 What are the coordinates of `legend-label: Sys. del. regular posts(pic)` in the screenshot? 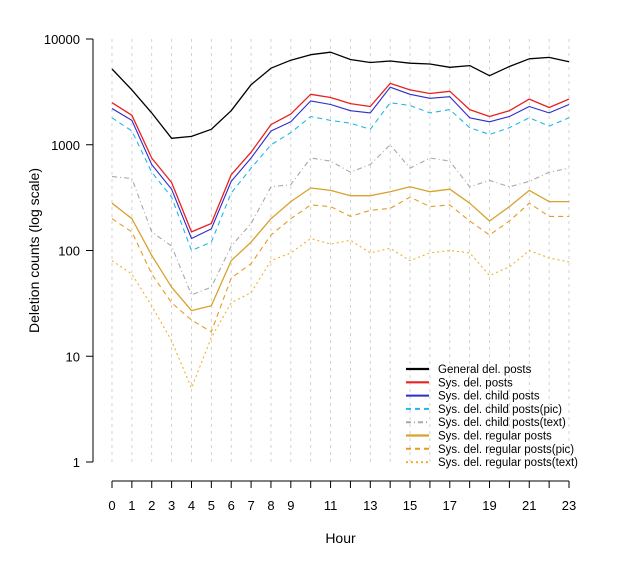 It's located at (506, 450).